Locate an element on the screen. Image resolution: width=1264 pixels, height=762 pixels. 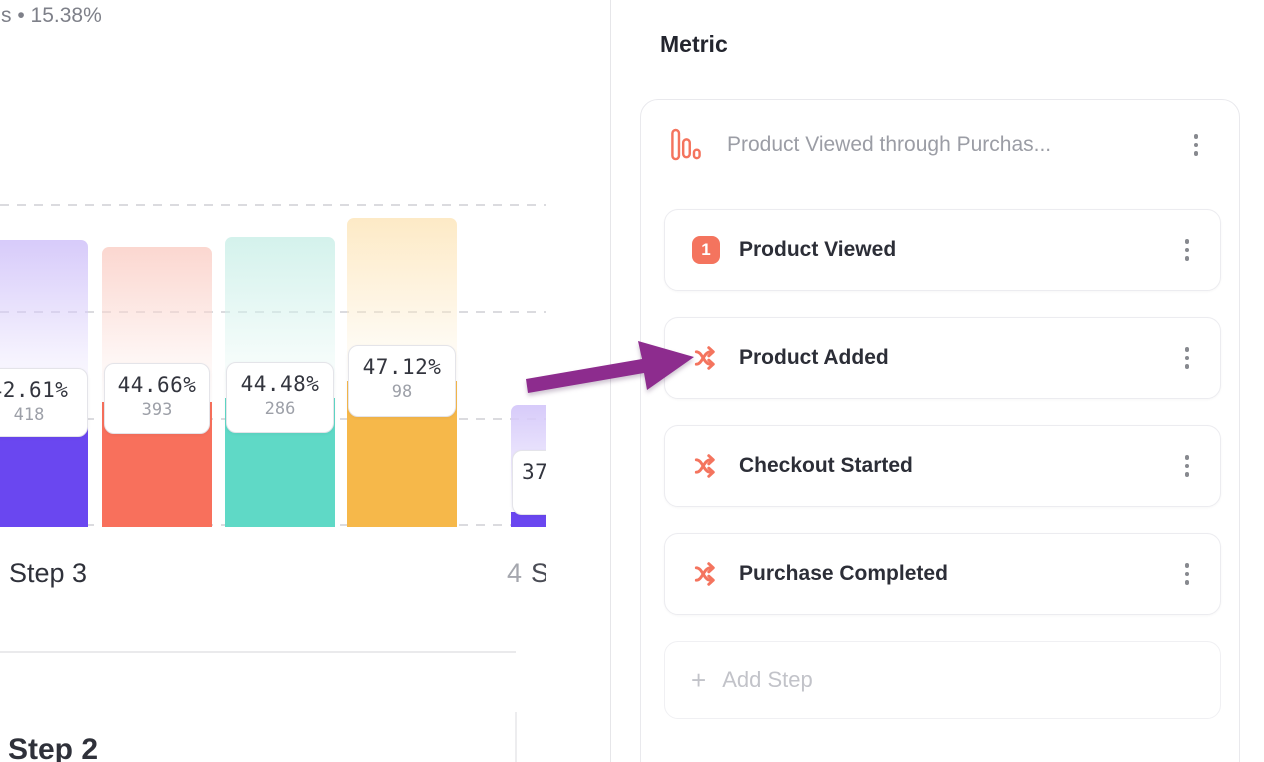
bar-2-count: 393 is located at coordinates (157, 410).